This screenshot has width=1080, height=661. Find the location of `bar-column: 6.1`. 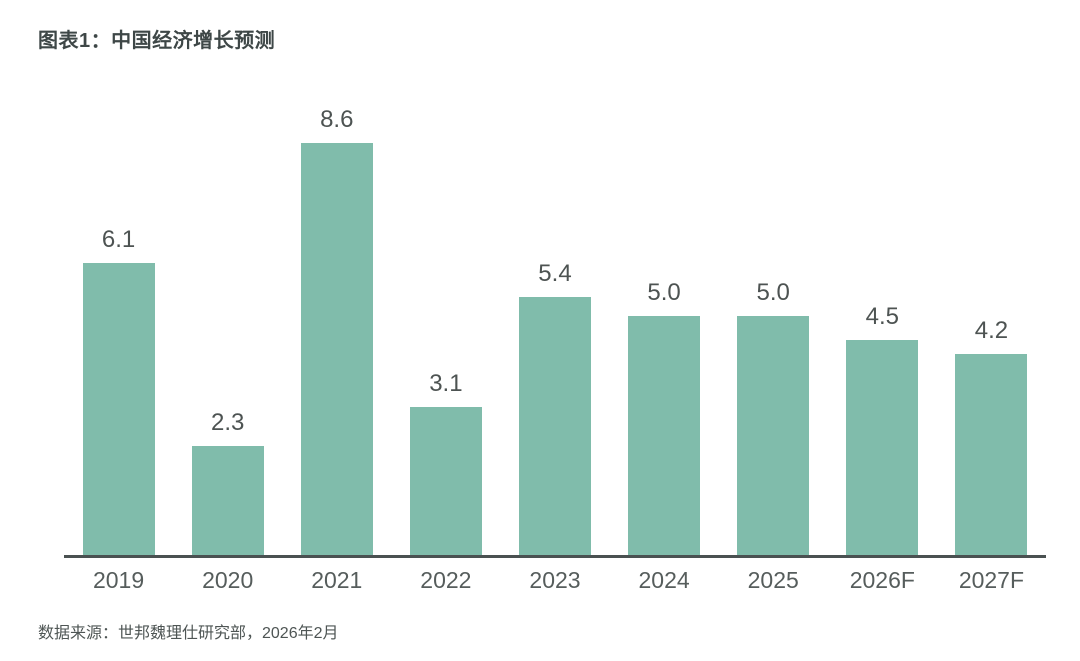

bar-column: 6.1 is located at coordinates (118, 328).